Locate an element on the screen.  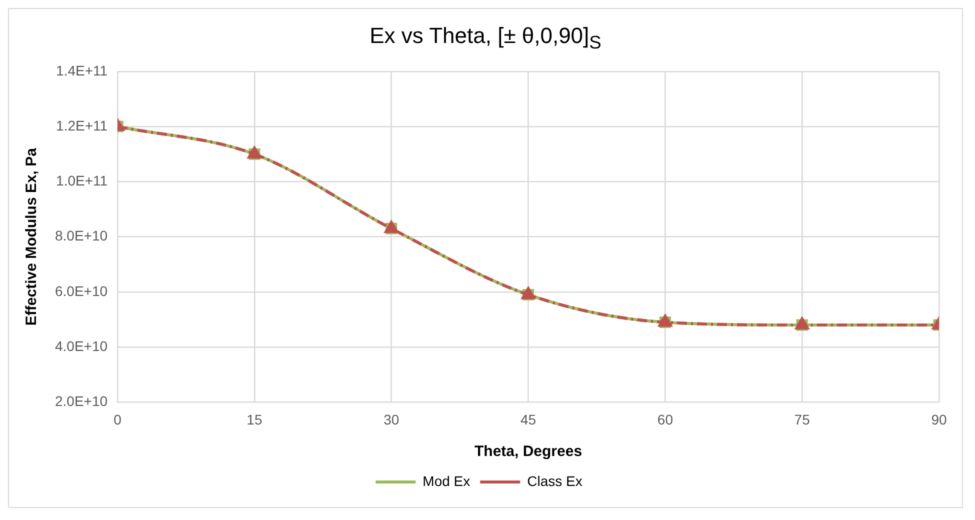
y-tick-label: 2.0E+10 is located at coordinates (81, 401).